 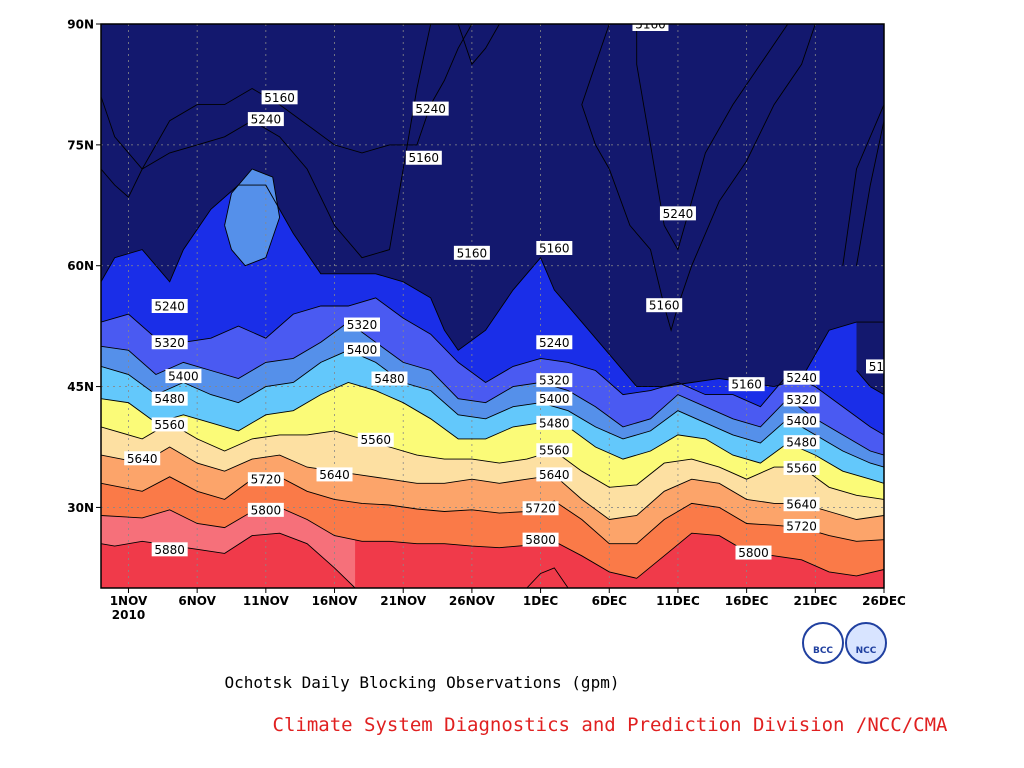 What do you see at coordinates (610, 601) in the screenshot?
I see `x-tick-label-7: 6DEC` at bounding box center [610, 601].